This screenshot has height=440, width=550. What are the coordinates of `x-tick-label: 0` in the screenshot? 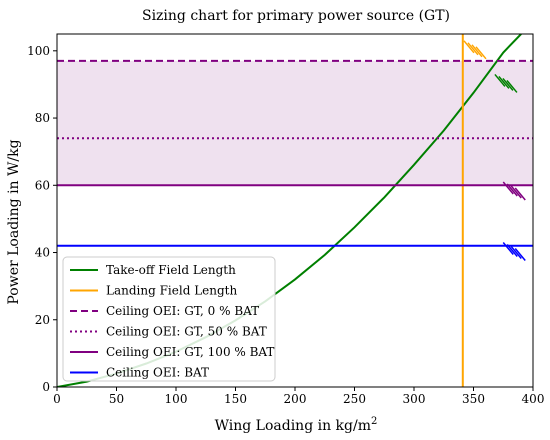 It's located at (57, 399).